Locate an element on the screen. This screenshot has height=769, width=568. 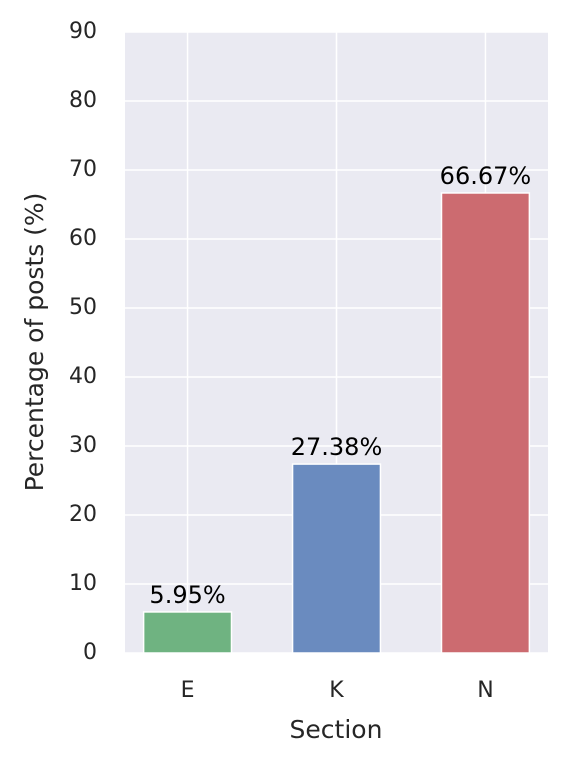
y-tick-label: 40 is located at coordinates (83, 376).